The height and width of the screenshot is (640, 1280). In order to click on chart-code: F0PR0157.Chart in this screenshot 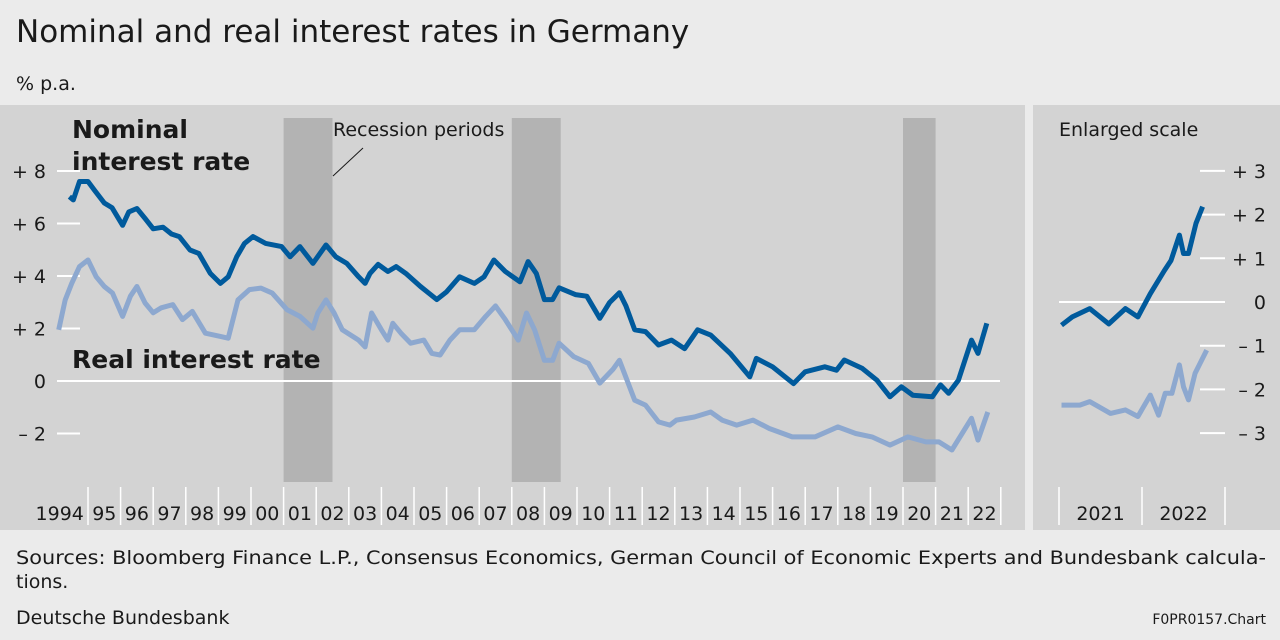, I will do `click(1209, 620)`.